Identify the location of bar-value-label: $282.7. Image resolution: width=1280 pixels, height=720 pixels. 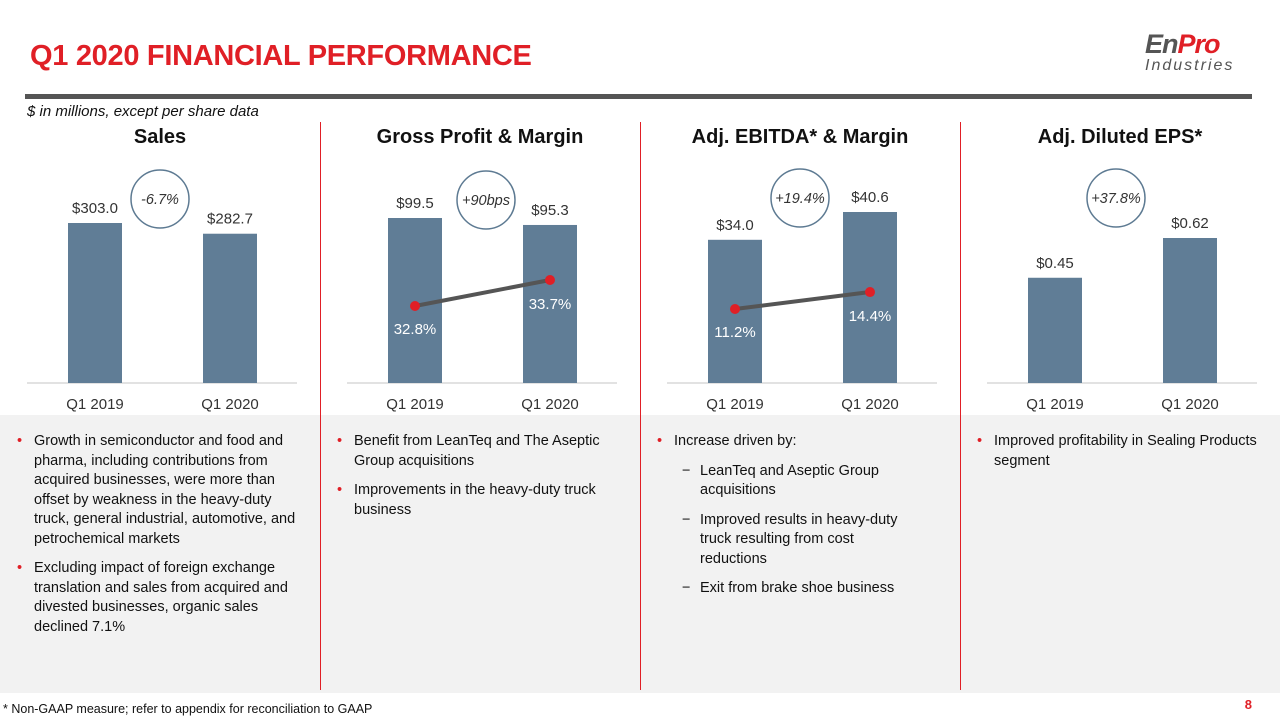
(230, 219).